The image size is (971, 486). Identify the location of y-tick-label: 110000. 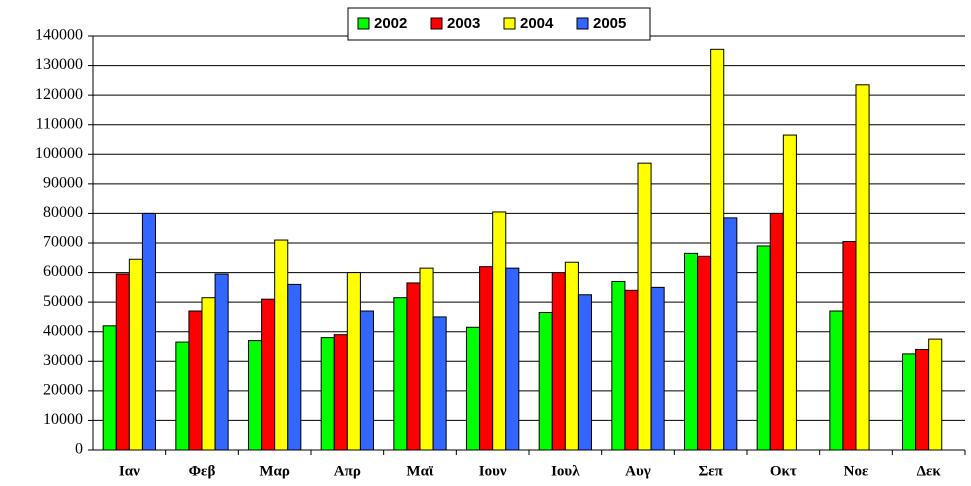
(59, 123).